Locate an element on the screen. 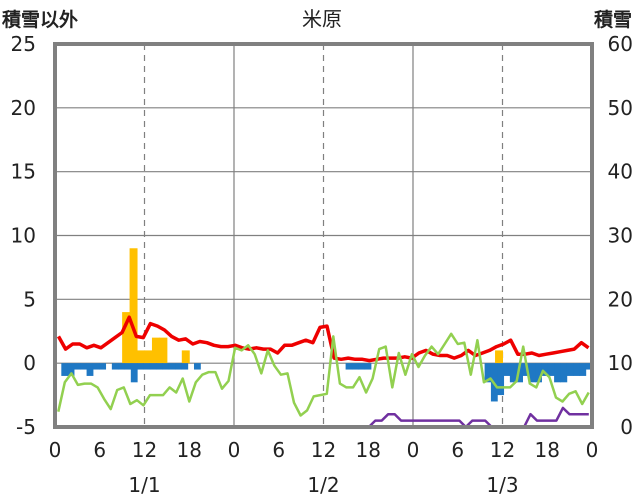 The image size is (636, 501). right-tick-2: 20 is located at coordinates (620, 299).